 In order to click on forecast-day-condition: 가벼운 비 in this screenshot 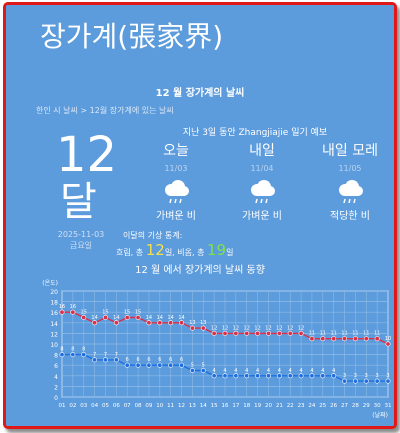, I will do `click(176, 216)`.